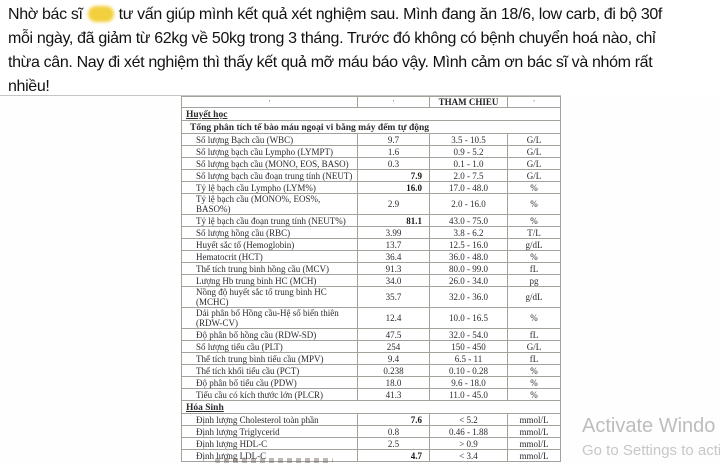  What do you see at coordinates (45, 14) in the screenshot?
I see `post-text-before-blob: Nhờ bác sĩ` at bounding box center [45, 14].